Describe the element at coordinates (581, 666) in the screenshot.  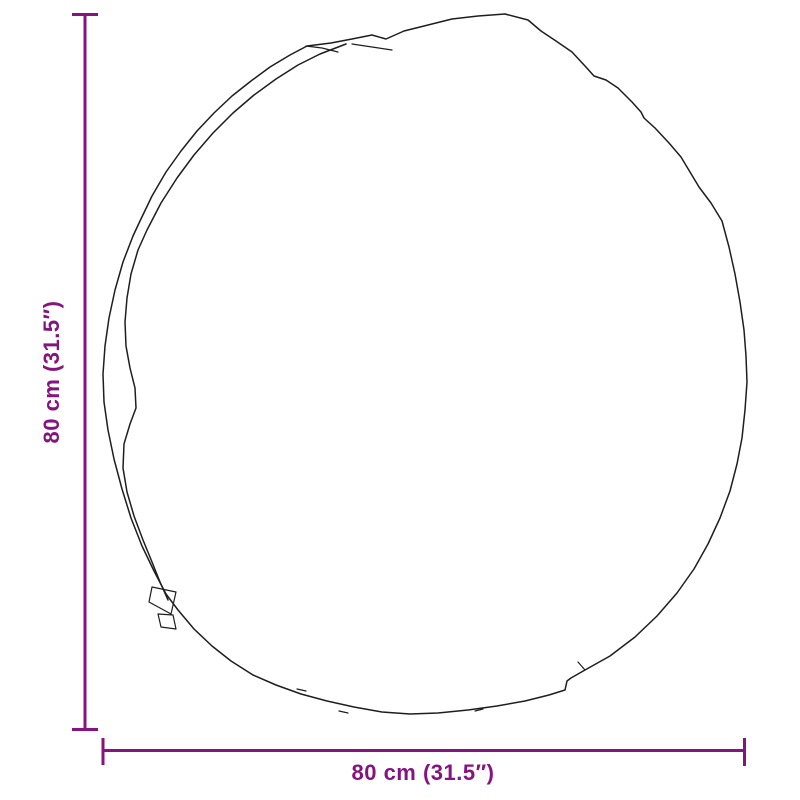
I see `rug-outline-edge-jog` at that location.